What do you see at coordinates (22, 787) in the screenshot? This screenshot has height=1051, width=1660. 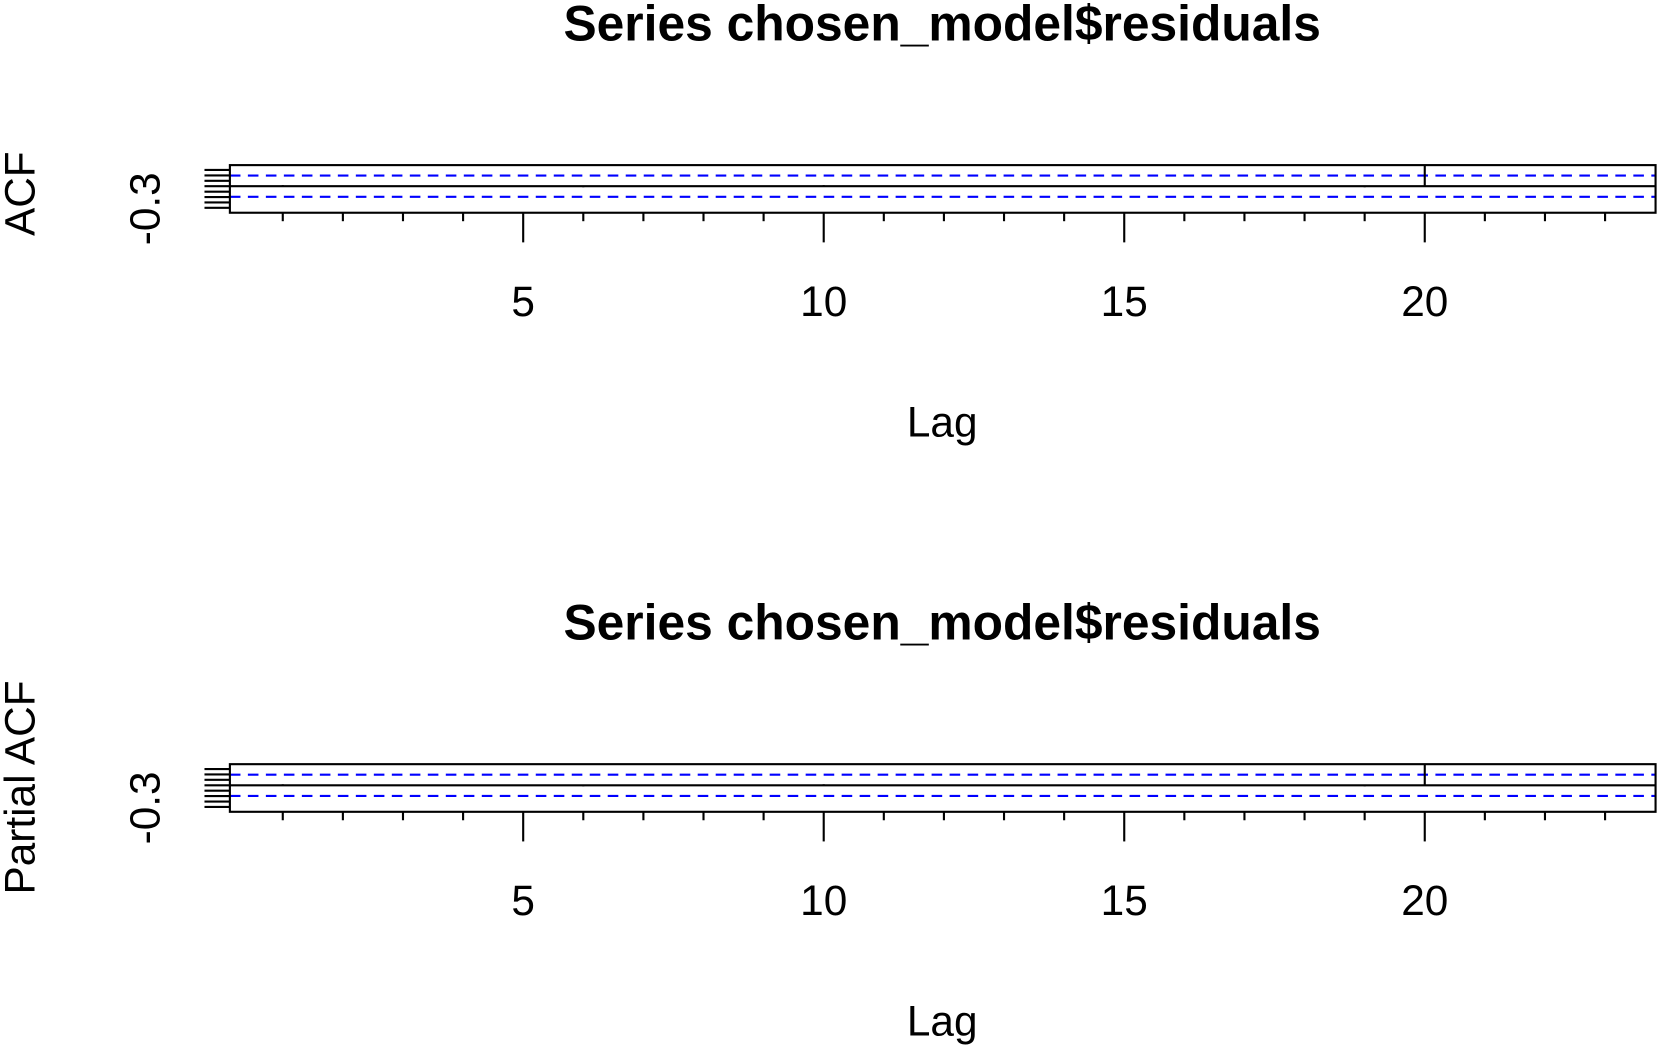 I see `y-axis-label: Partial ACF` at bounding box center [22, 787].